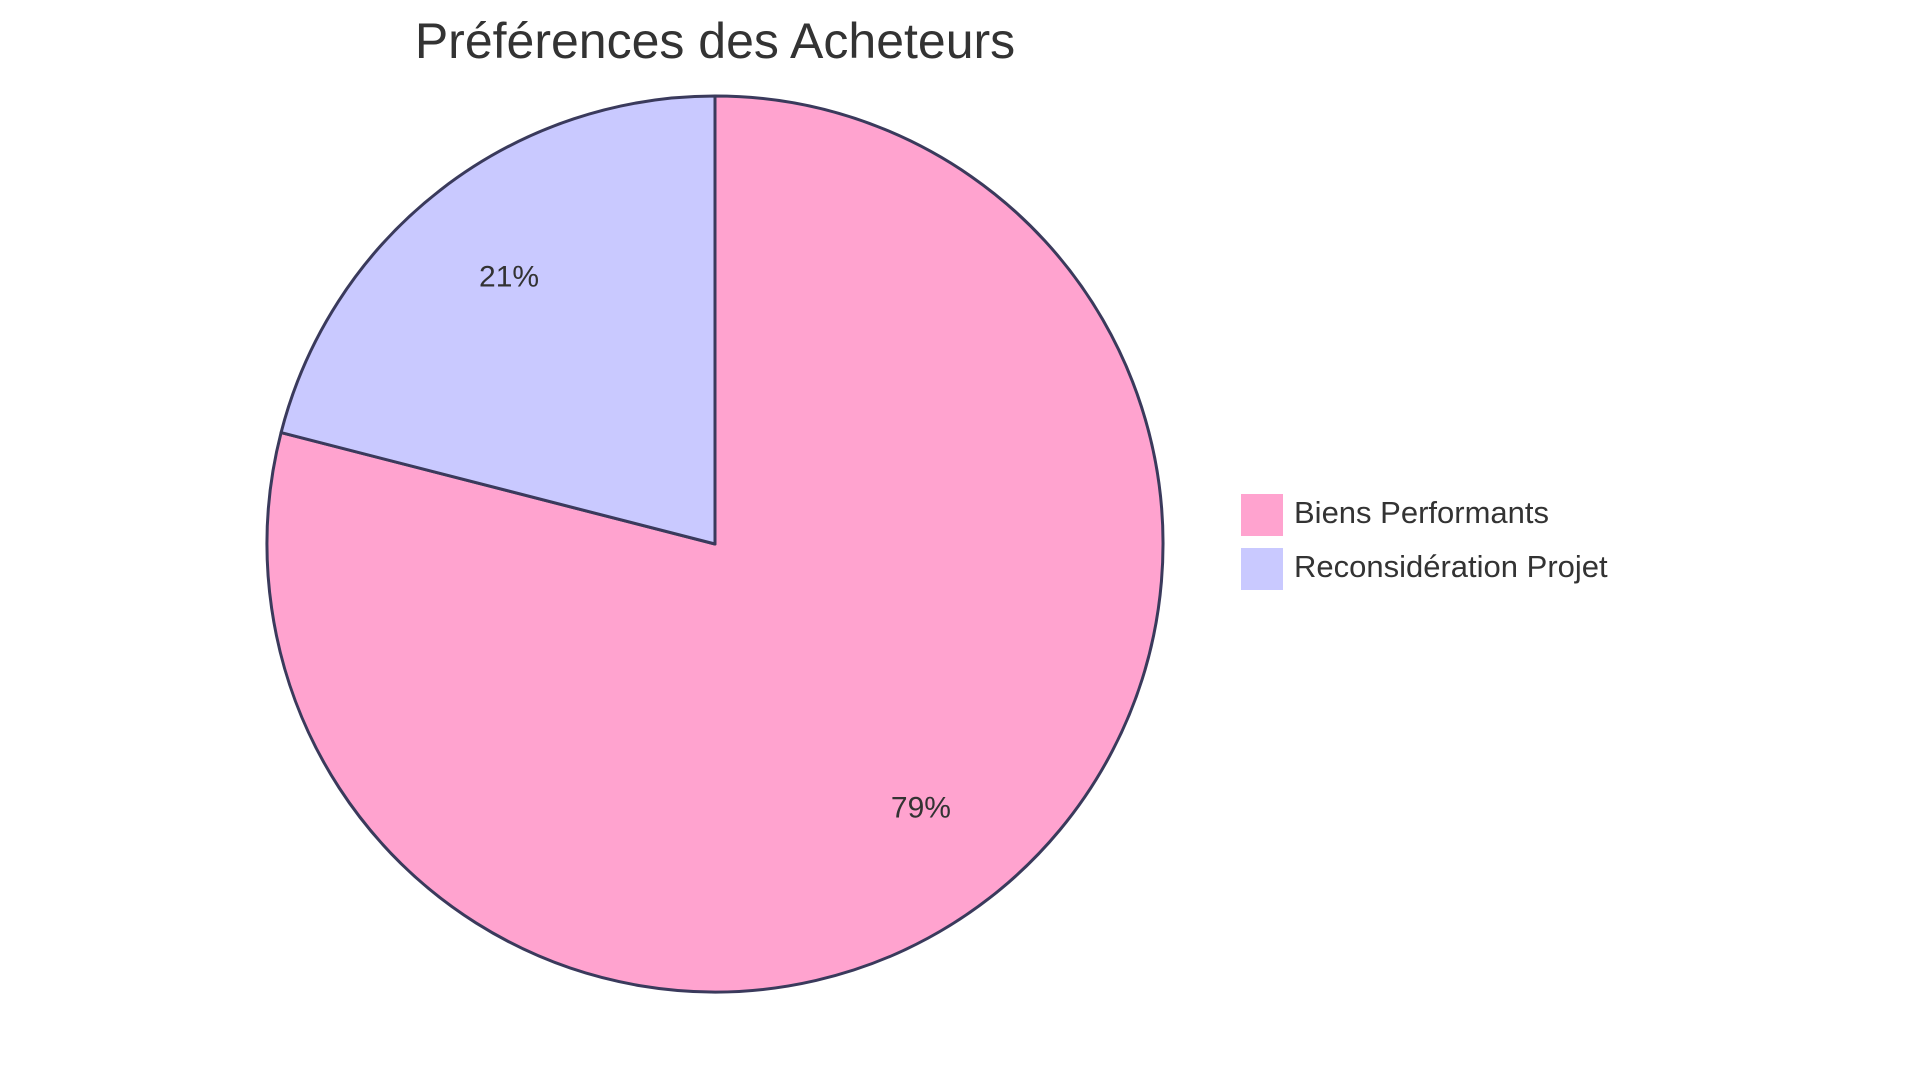 Image resolution: width=1920 pixels, height=1083 pixels. Describe the element at coordinates (1451, 566) in the screenshot. I see `legend-label: Reconsidération Projet` at that location.